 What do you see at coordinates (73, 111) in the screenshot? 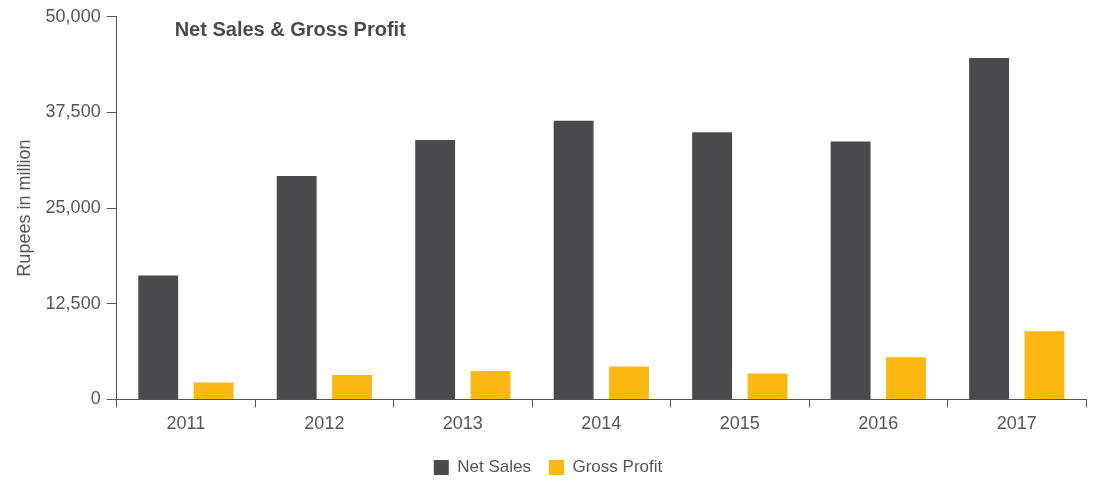
I see `y-tick-label: 37,500` at bounding box center [73, 111].